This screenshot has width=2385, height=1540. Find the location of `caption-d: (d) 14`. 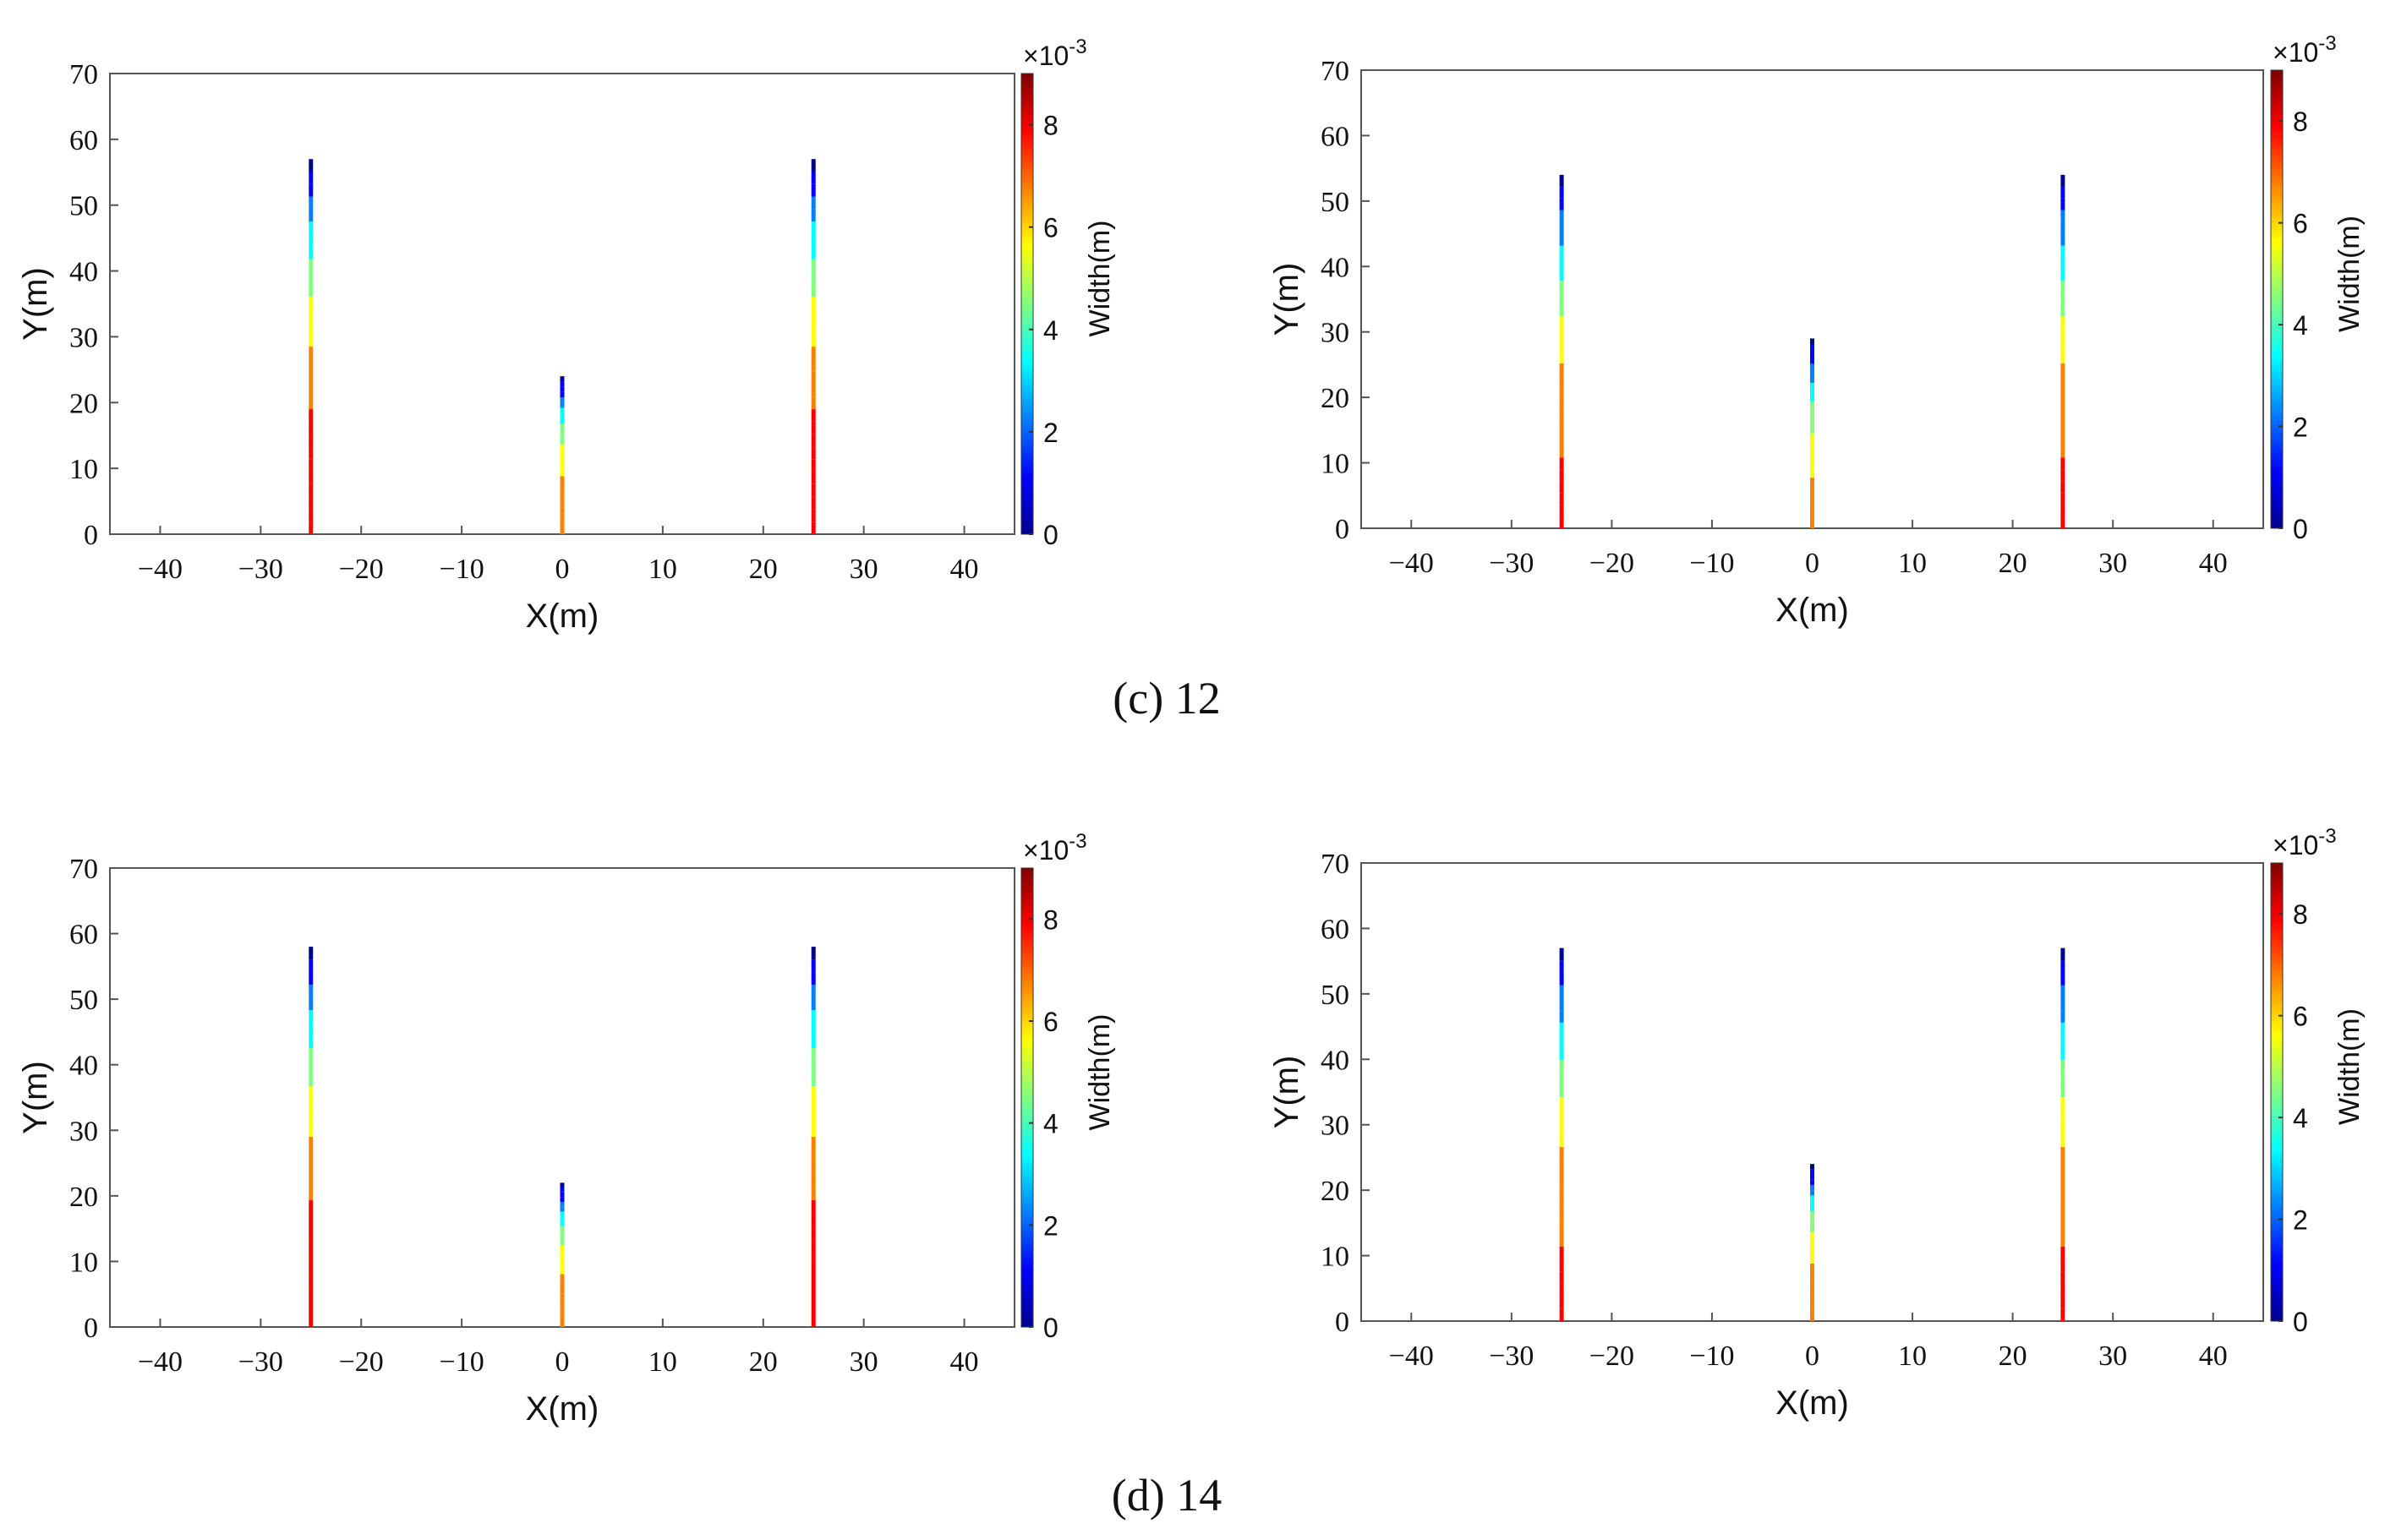

caption-d: (d) 14 is located at coordinates (1167, 1495).